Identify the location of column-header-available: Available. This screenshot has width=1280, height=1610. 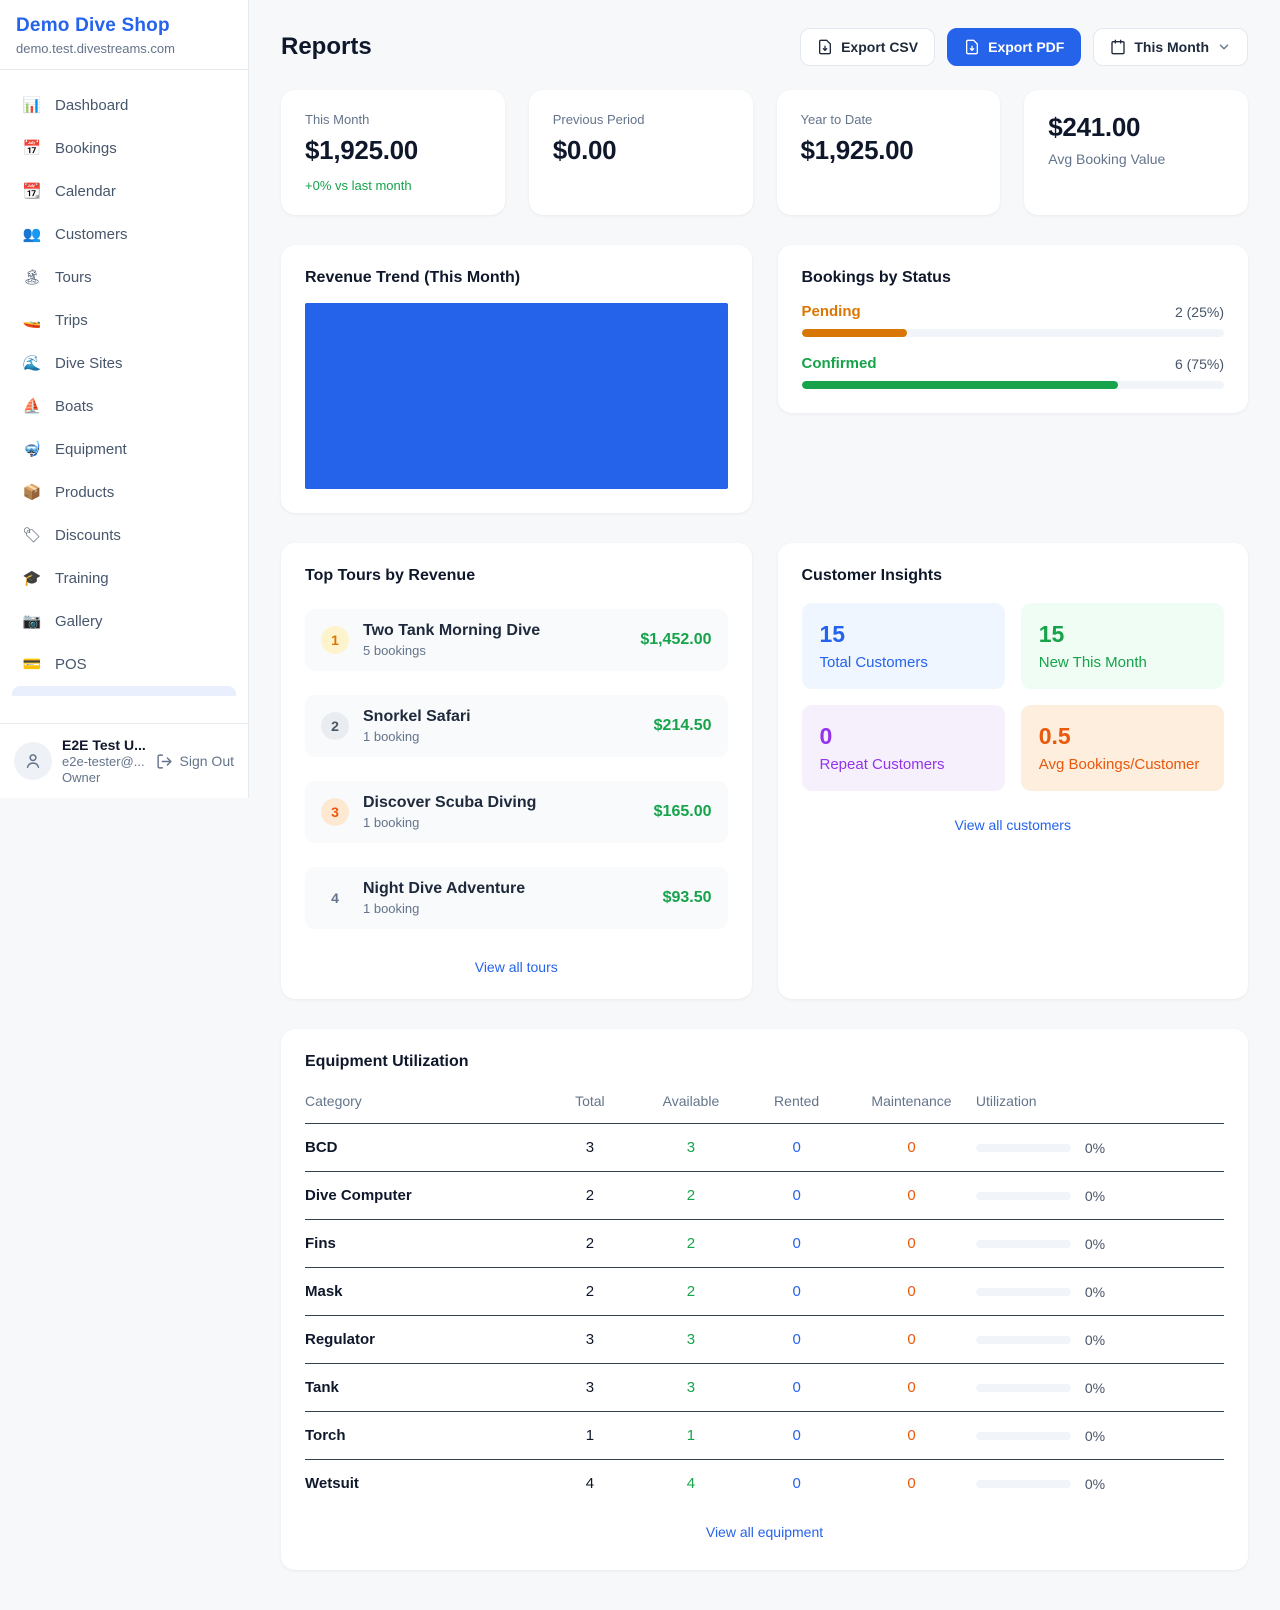
(691, 1105).